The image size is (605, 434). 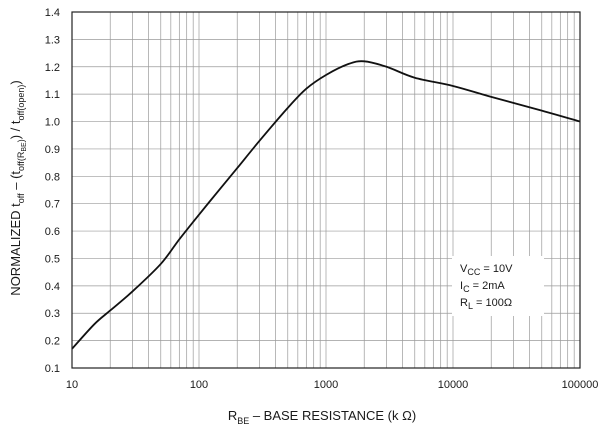 I want to click on y-tick-label: 0.9, so click(x=52, y=150).